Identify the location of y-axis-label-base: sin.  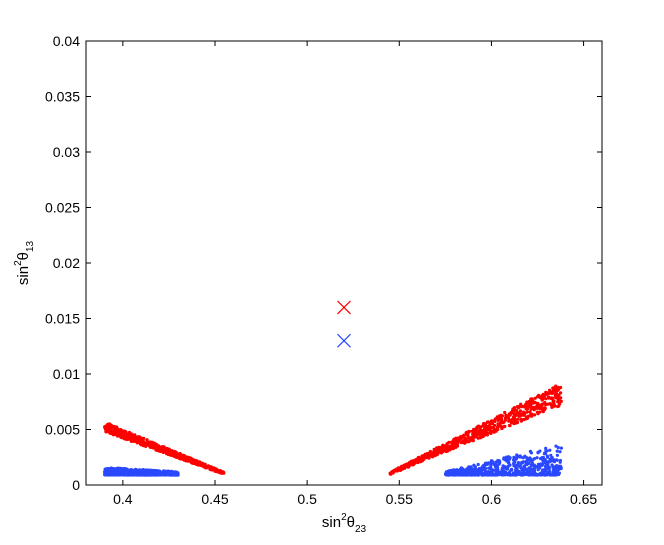
(23, 275).